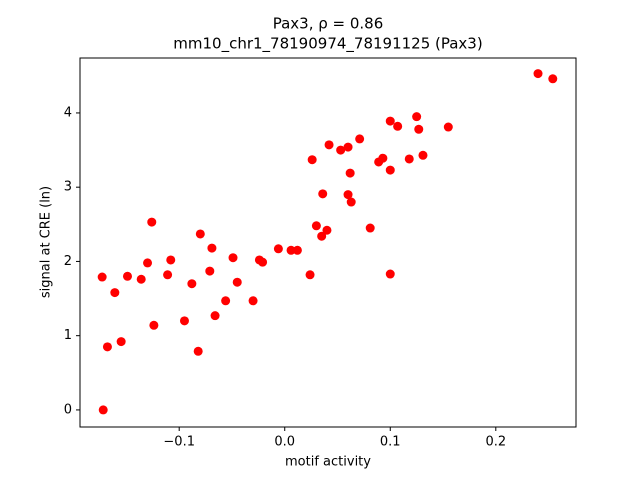 This screenshot has height=480, width=640. Describe the element at coordinates (328, 24) in the screenshot. I see `chart-title: Pax3, ρ = 0.86` at that location.